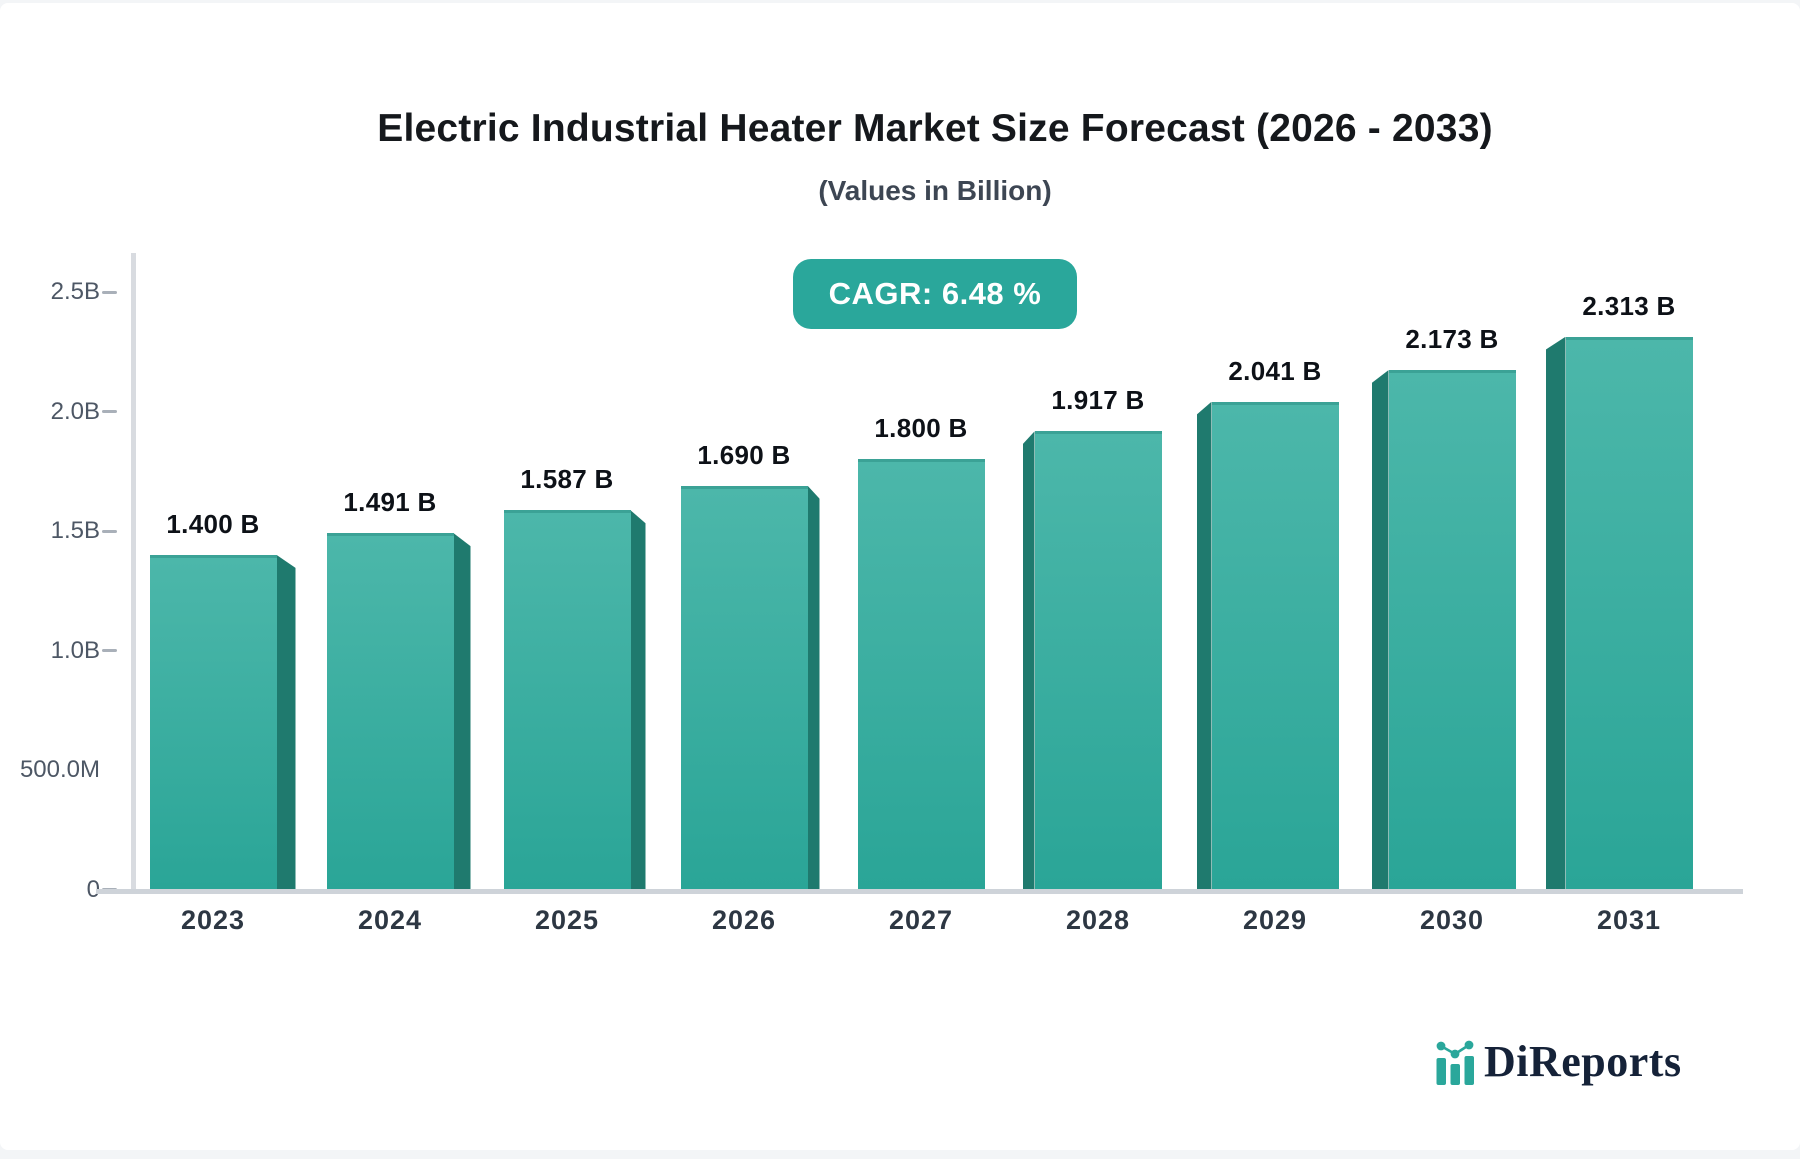 The width and height of the screenshot is (1800, 1159). I want to click on x-axis-line, so click(919, 891).